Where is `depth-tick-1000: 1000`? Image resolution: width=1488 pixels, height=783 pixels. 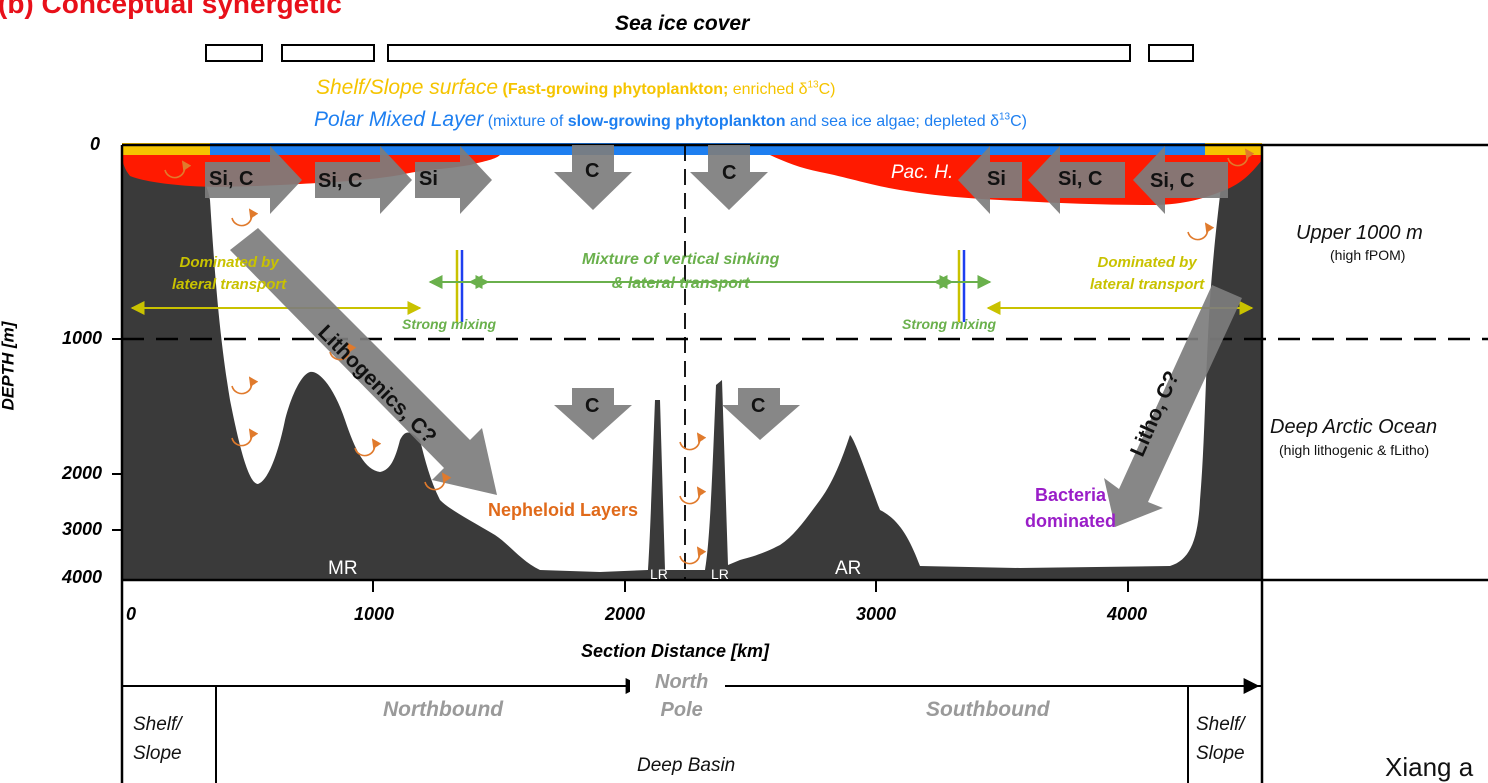 depth-tick-1000: 1000 is located at coordinates (82, 338).